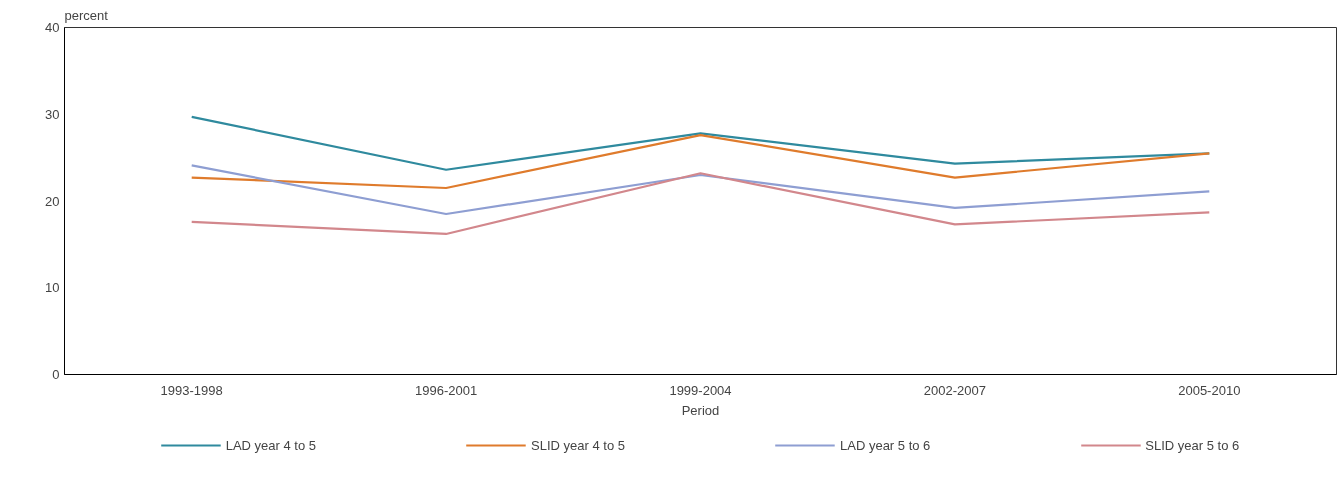 This screenshot has width=1343, height=485. I want to click on x-tick-label: 1996-2001, so click(446, 390).